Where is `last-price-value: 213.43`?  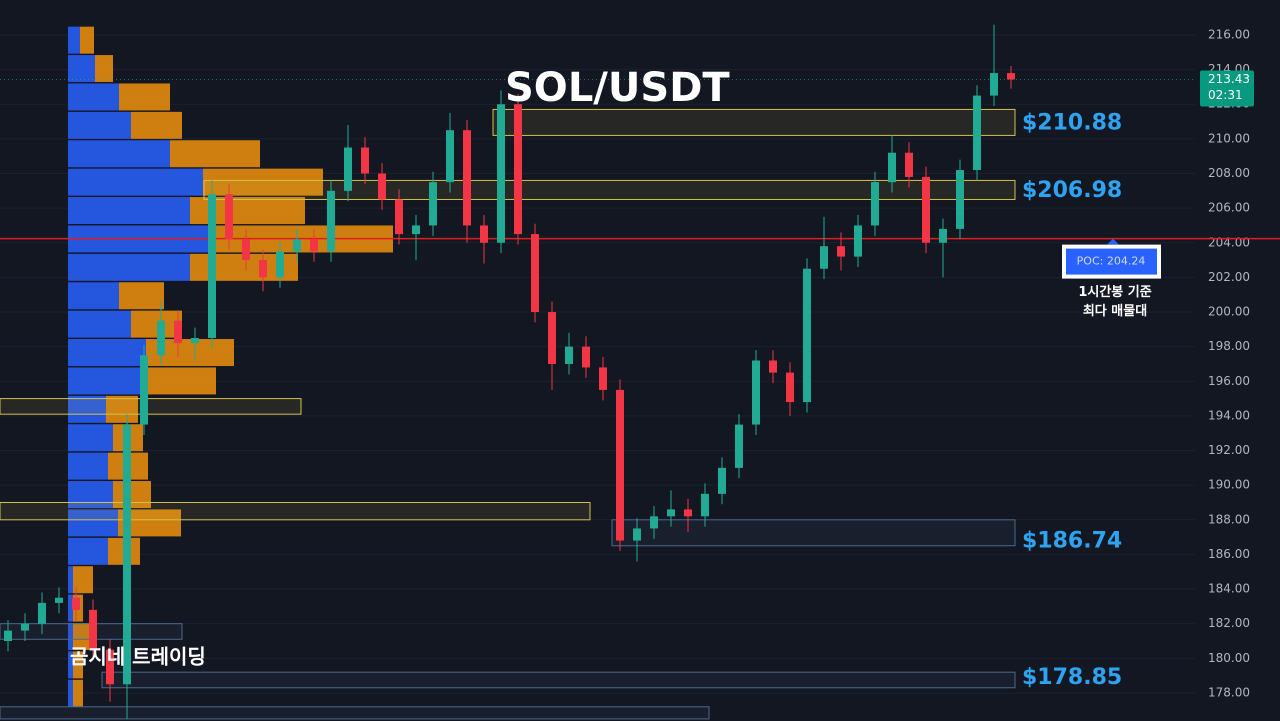 last-price-value: 213.43 is located at coordinates (1229, 79).